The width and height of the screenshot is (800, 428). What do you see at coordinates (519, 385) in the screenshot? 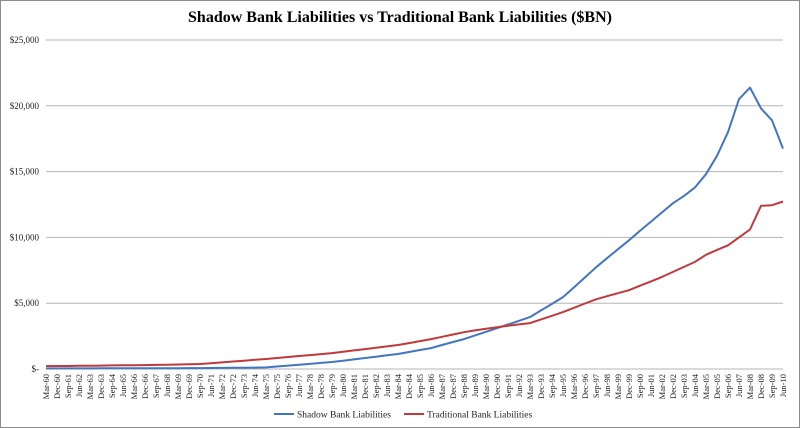
I see `x-tick-label: Jun-92` at bounding box center [519, 385].